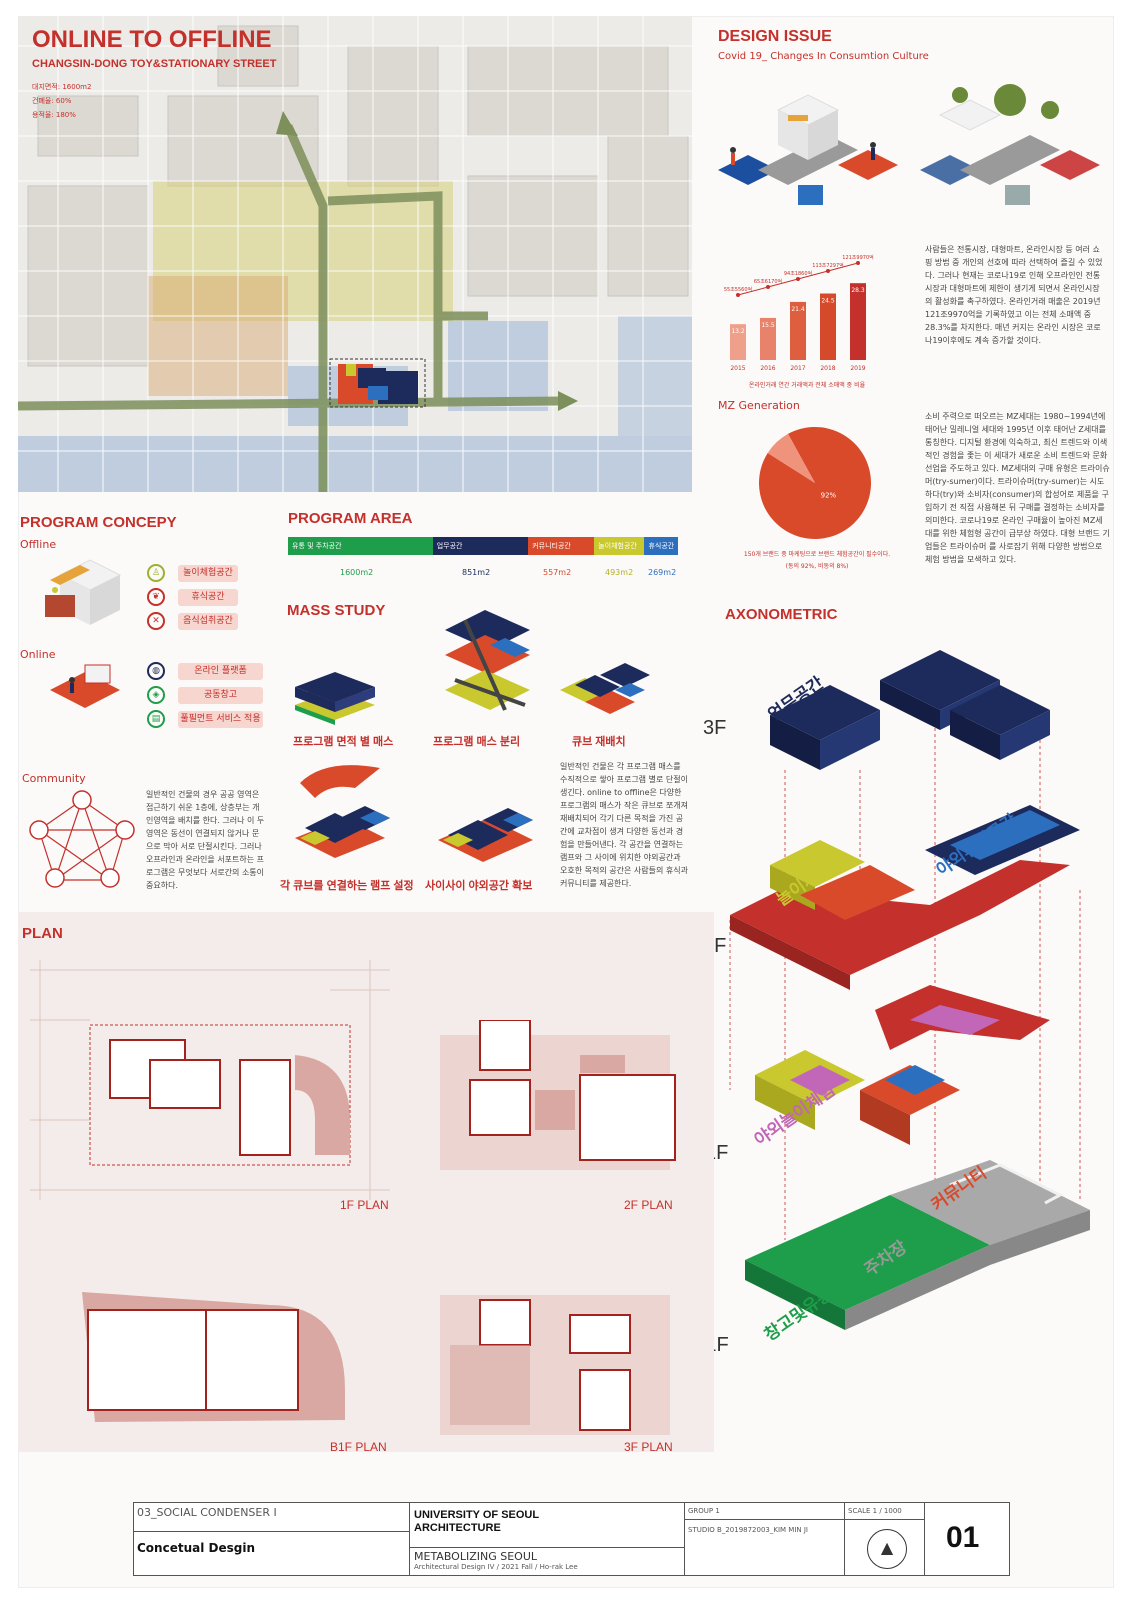 The image size is (1130, 1600). I want to click on plan-1f-drawing, so click(210, 1080).